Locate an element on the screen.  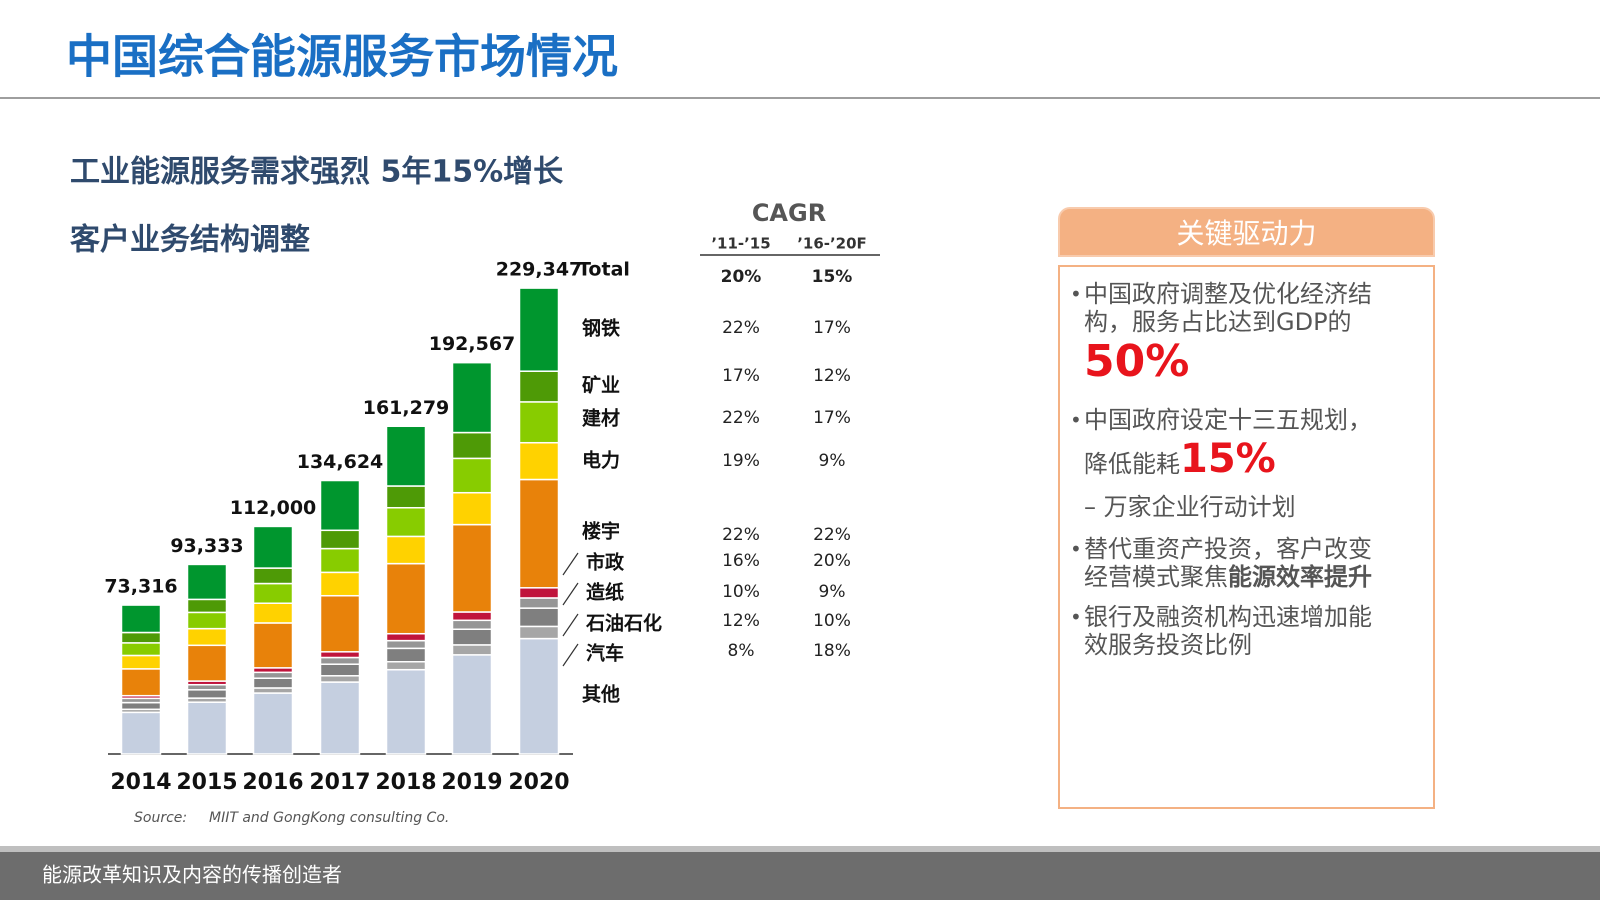
driver-line: 经营模式聚焦能源效率提升 is located at coordinates (1228, 577).